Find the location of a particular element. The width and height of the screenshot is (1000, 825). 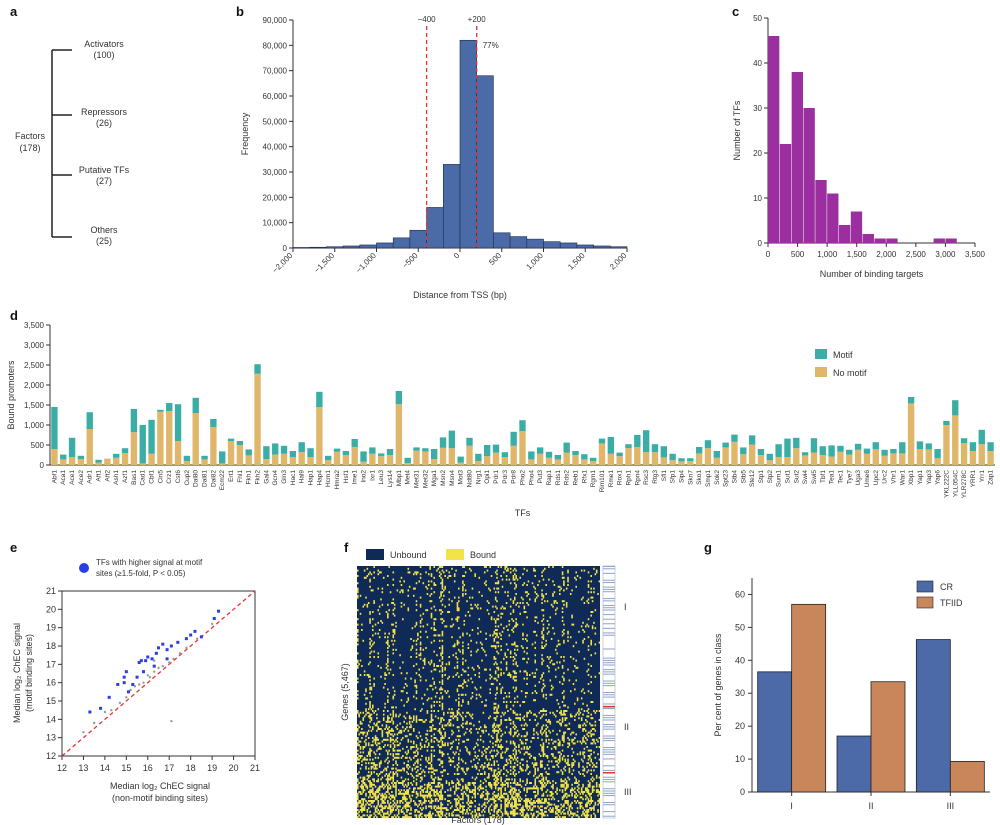

class-bar-stripe is located at coordinates (609, 605).